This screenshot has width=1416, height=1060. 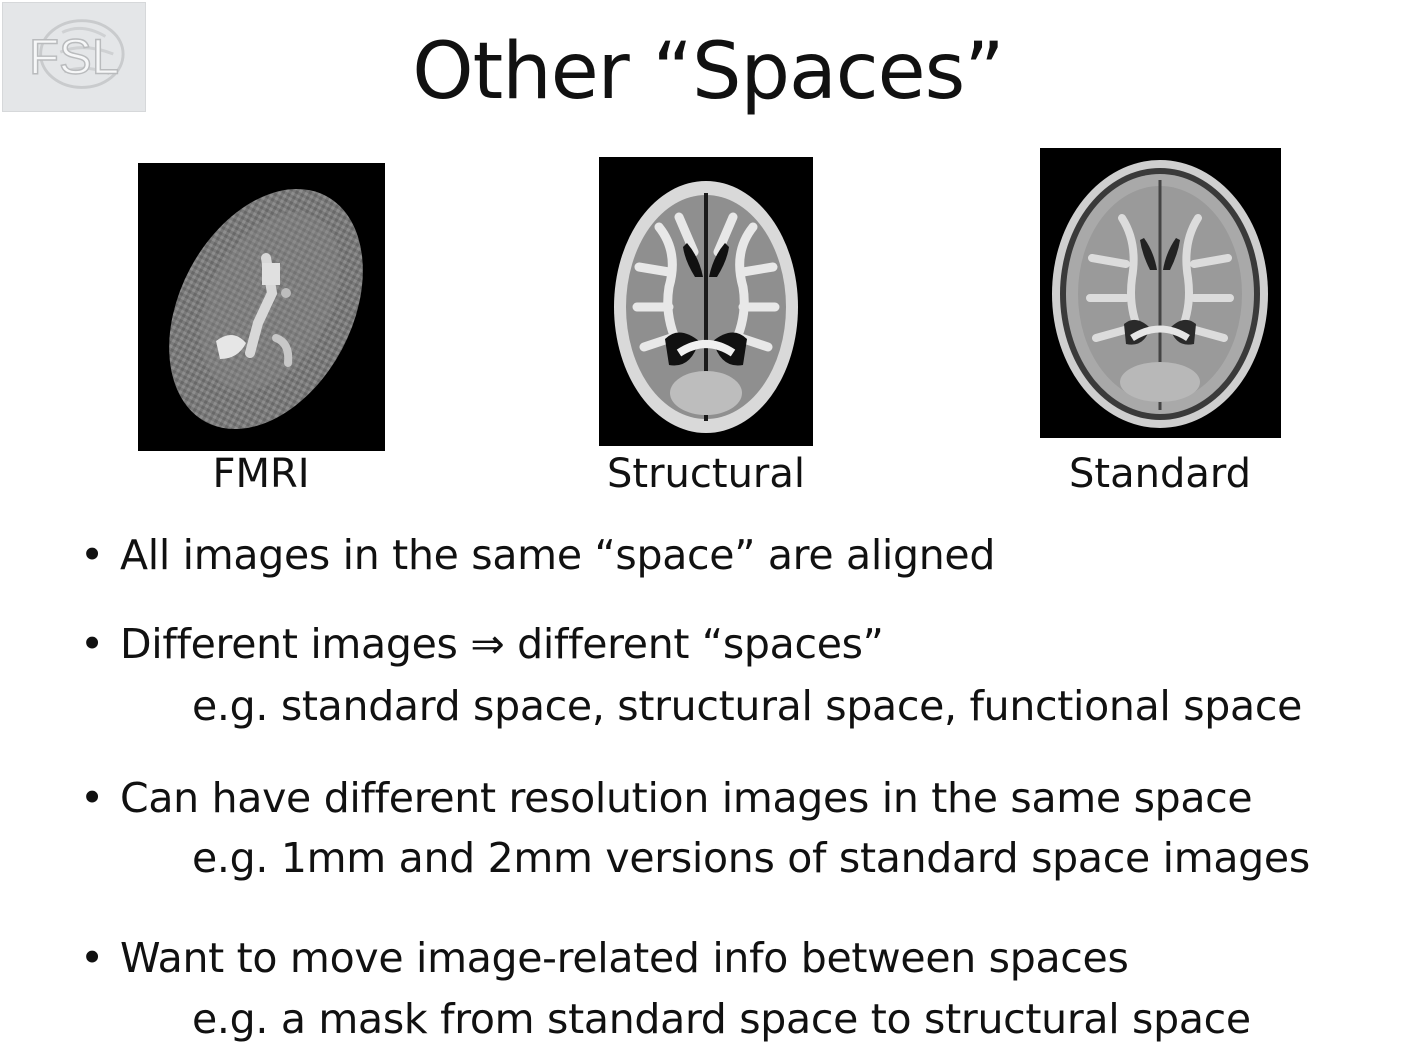 What do you see at coordinates (708, 72) in the screenshot?
I see `slide-title: Other “Spaces”` at bounding box center [708, 72].